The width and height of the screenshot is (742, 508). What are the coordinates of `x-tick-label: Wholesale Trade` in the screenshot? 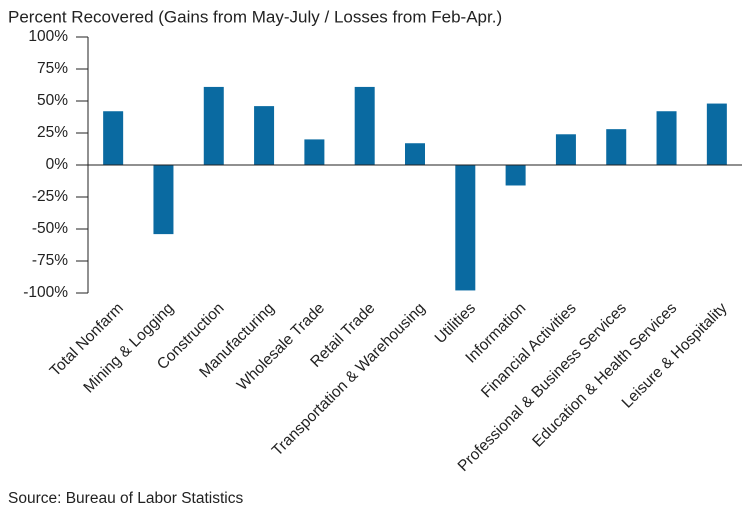 It's located at (281, 347).